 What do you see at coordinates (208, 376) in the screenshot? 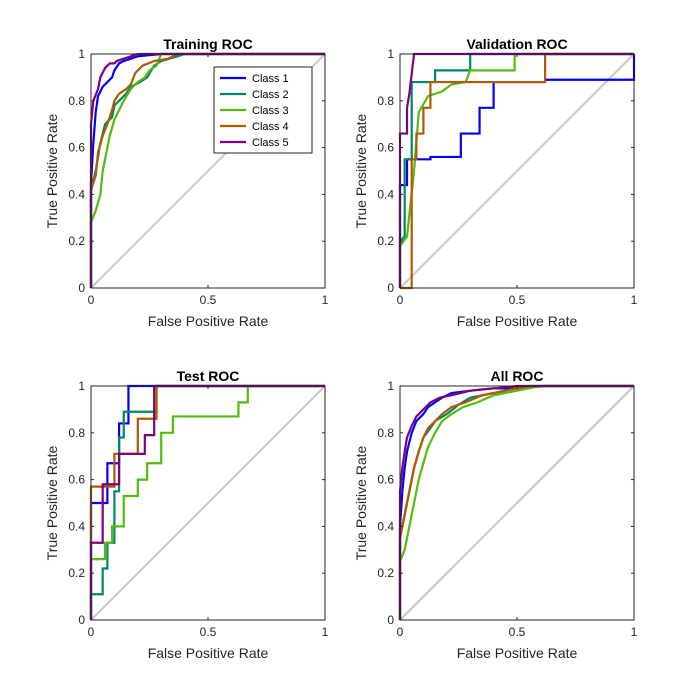
I see `chart-title: Test ROC` at bounding box center [208, 376].